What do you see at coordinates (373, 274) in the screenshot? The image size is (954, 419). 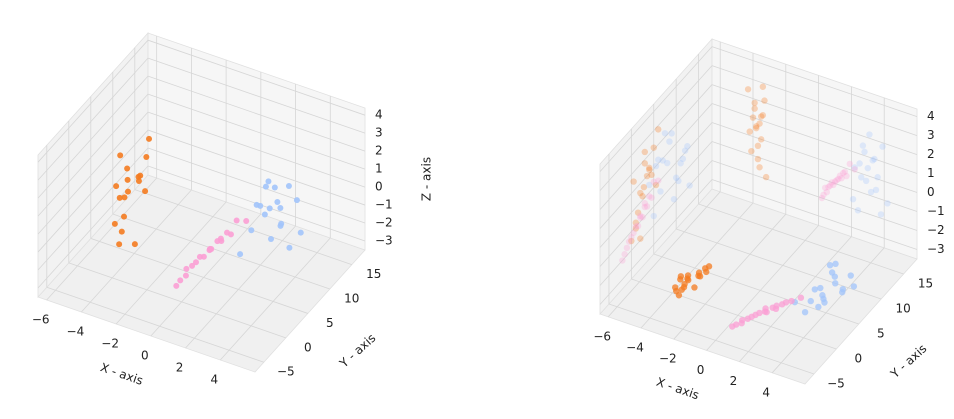 I see `y-tick-label: 15` at bounding box center [373, 274].